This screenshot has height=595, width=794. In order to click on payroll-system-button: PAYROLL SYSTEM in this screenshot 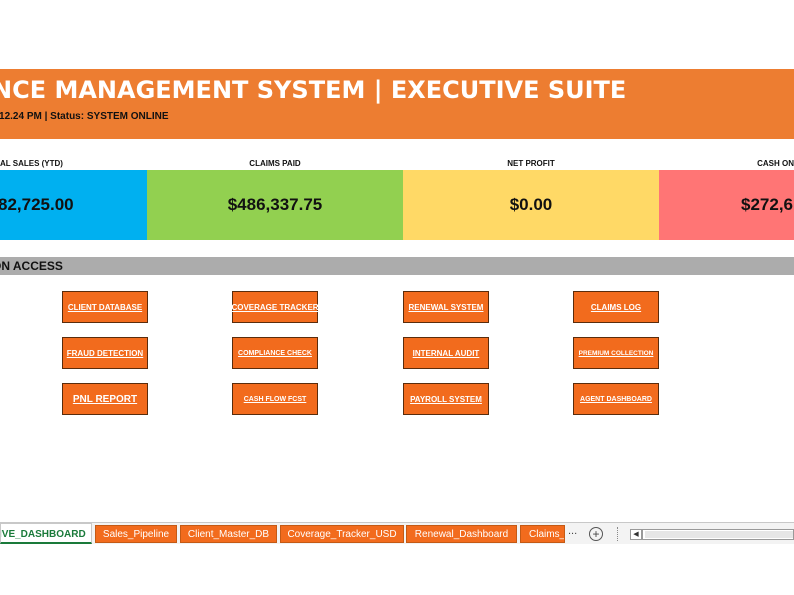, I will do `click(446, 399)`.